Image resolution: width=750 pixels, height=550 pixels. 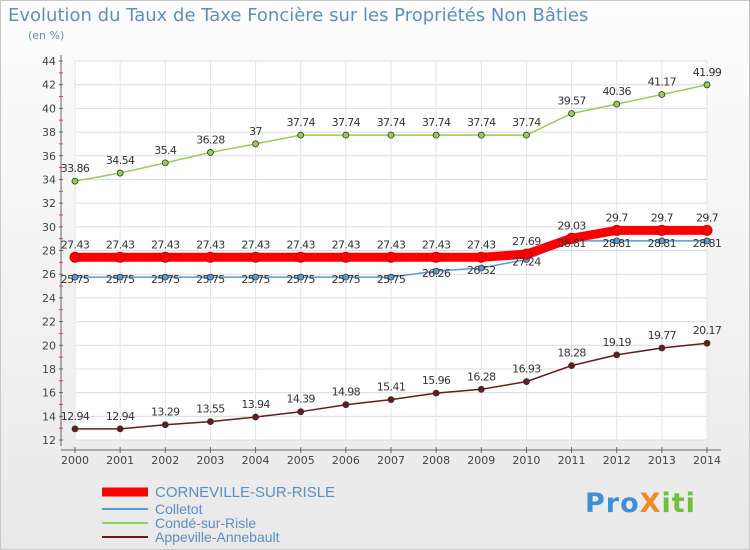 What do you see at coordinates (49, 251) in the screenshot?
I see `y-tick-label: 28` at bounding box center [49, 251].